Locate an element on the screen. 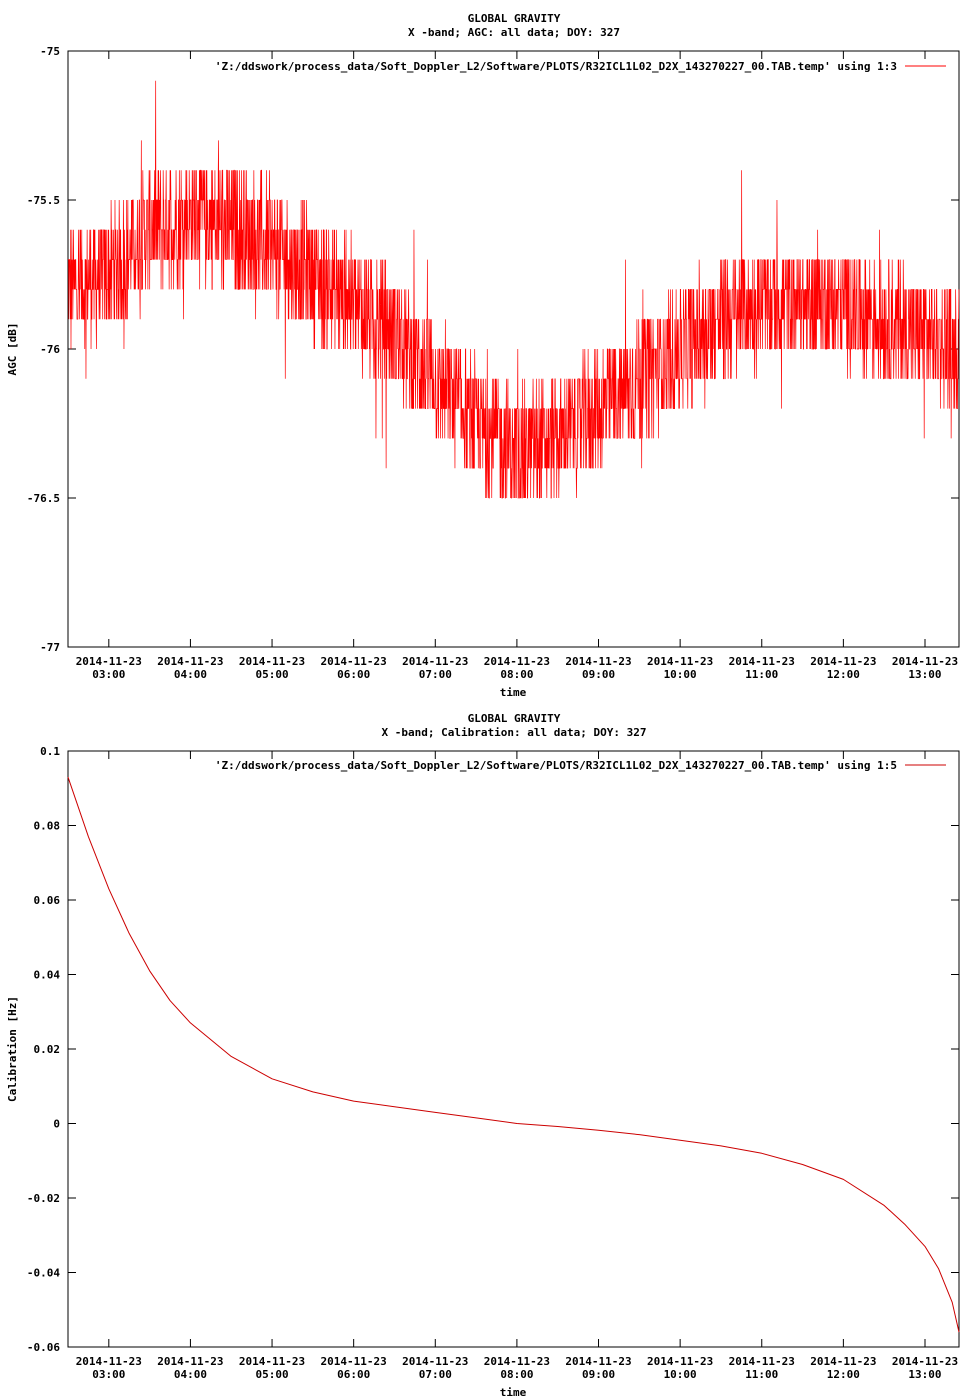 Image resolution: width=980 pixels, height=1400 pixels. agc-chart-title: GLOBAL GRAVITY is located at coordinates (514, 18).